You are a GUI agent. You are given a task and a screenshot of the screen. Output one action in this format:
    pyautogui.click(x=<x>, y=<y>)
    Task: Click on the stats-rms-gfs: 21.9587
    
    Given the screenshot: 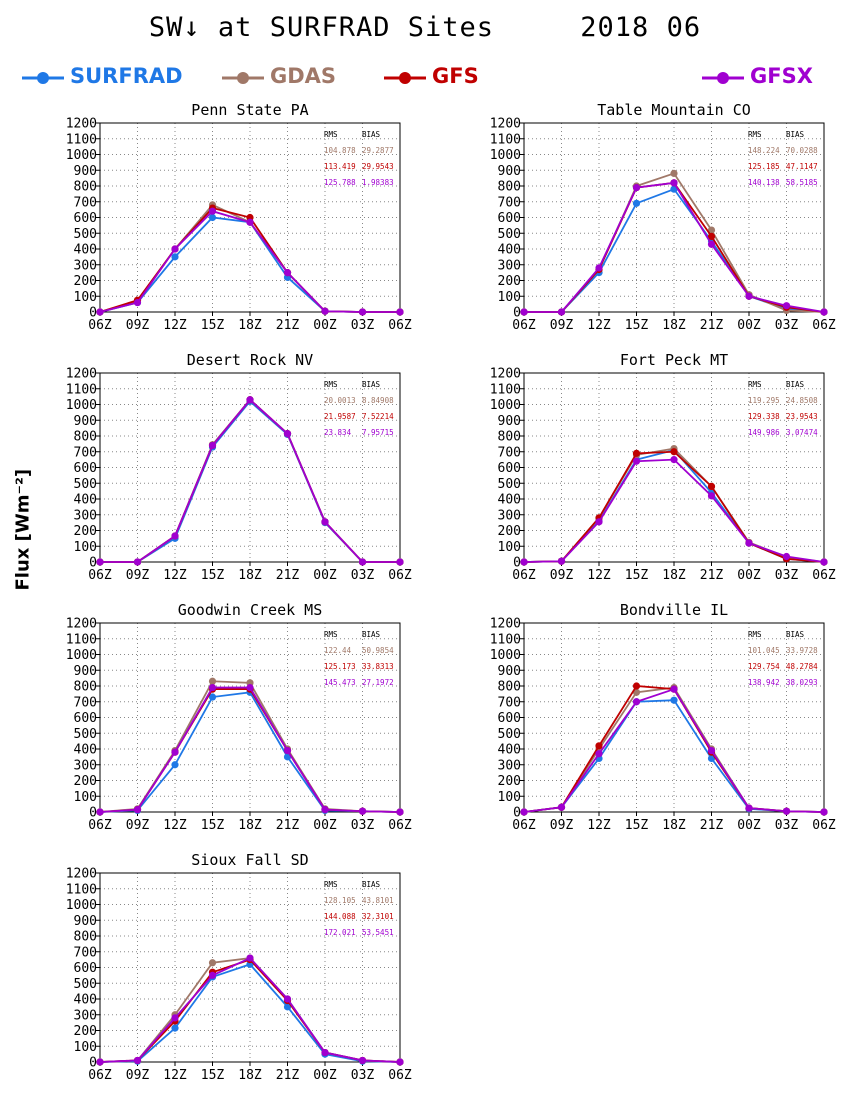 What is the action you would take?
    pyautogui.click(x=340, y=416)
    